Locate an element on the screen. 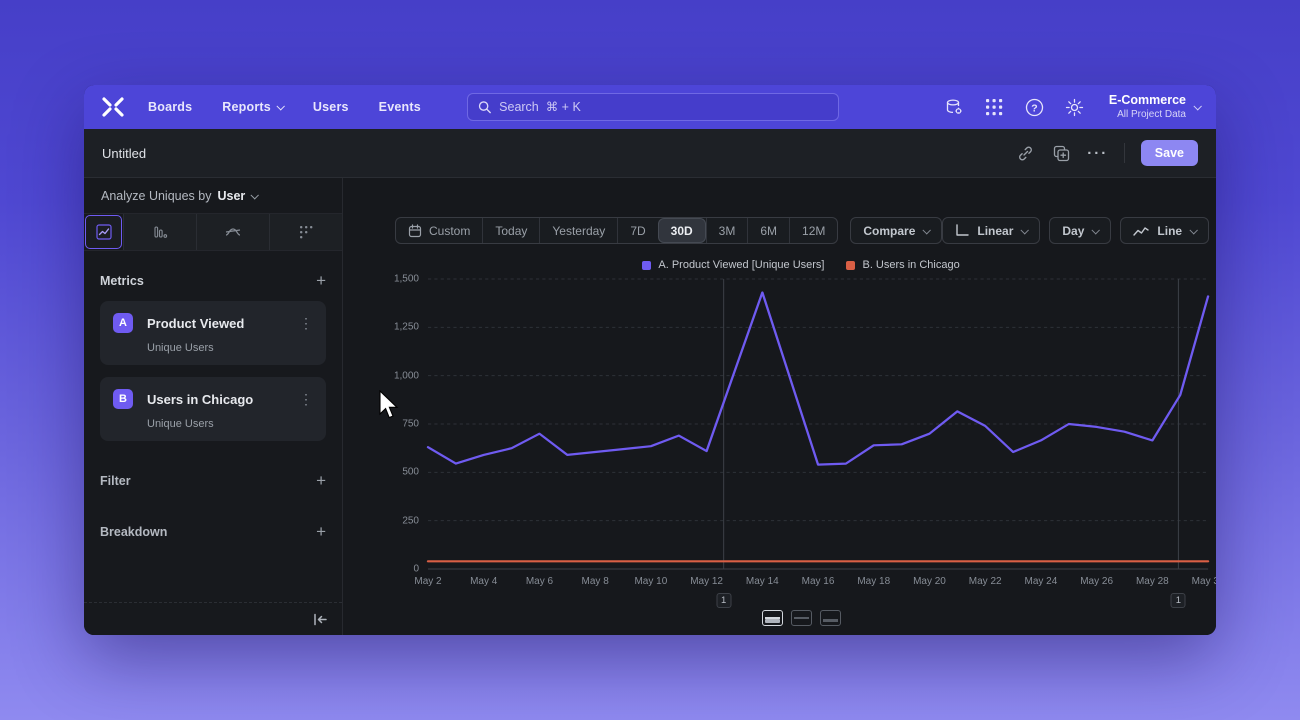 The image size is (1300, 720). x-tick-label: May 22 is located at coordinates (985, 581).